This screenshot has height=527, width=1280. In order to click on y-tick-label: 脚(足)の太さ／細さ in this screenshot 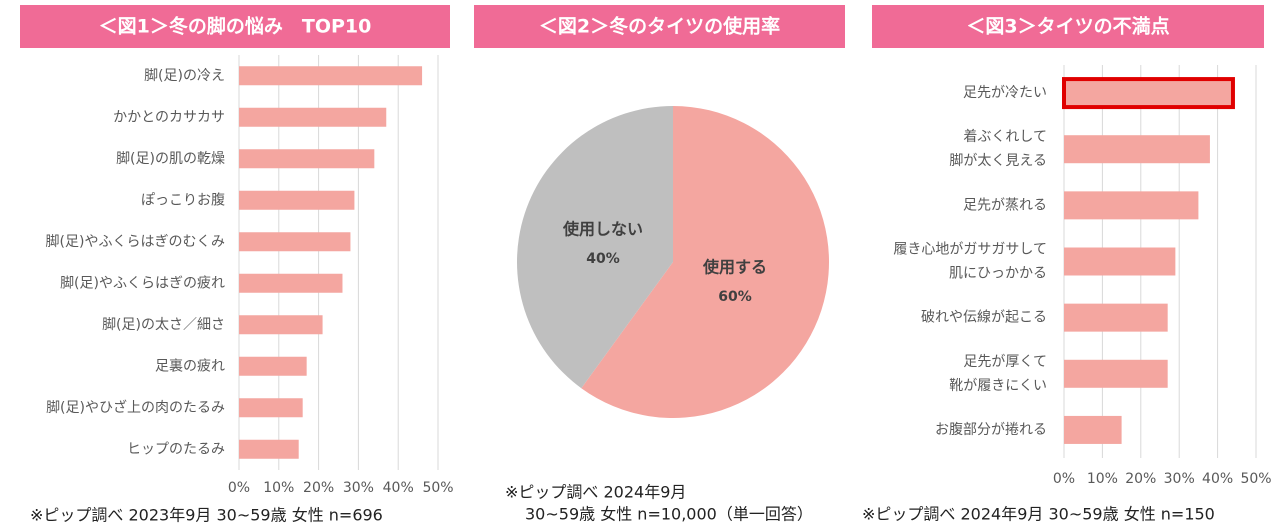, I will do `click(163, 325)`.